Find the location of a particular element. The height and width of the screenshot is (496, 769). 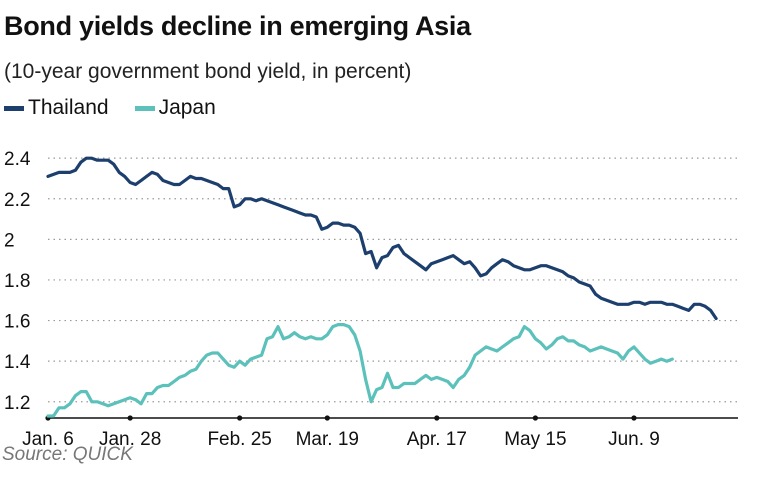

y-tick-label: 1.8 is located at coordinates (17, 281).